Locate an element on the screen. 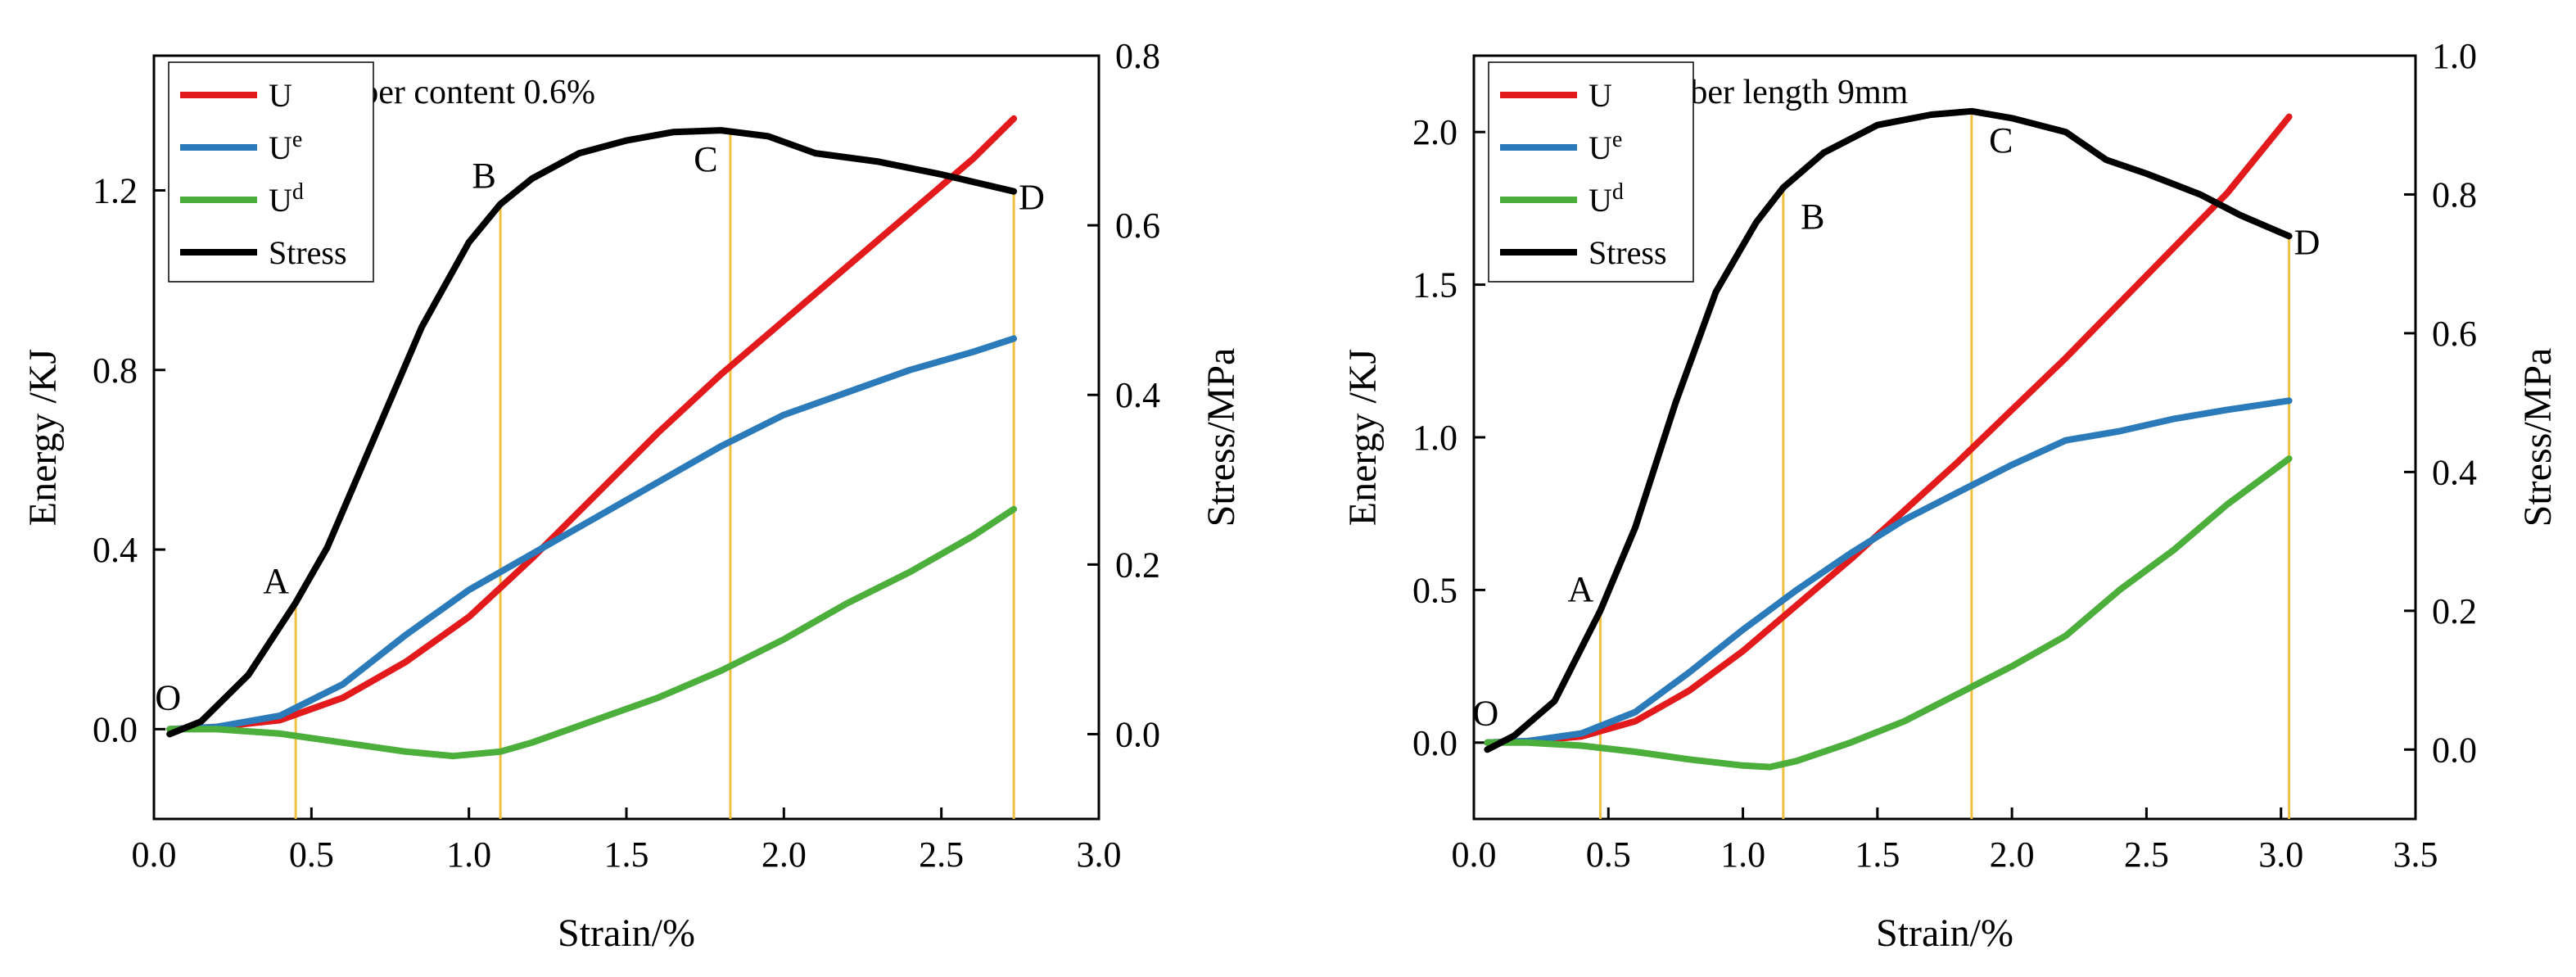 The image size is (2576, 977). y2-tick-label: 1.0 is located at coordinates (2454, 56).